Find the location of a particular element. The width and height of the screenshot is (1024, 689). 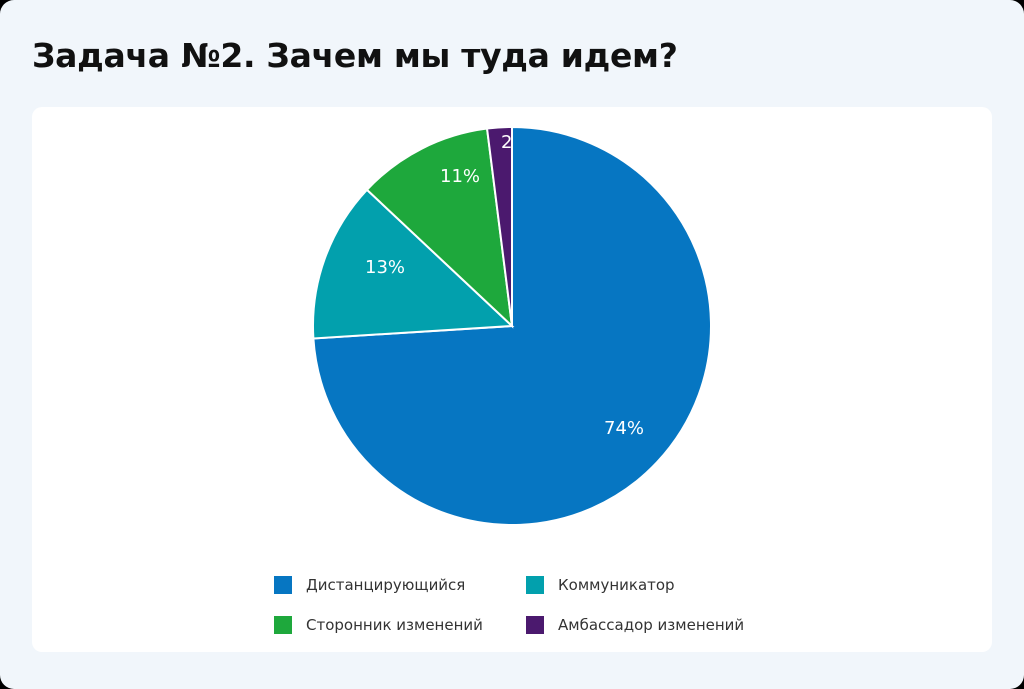

page-title: Задача №2. Зачем мы туда идем? is located at coordinates (355, 55).